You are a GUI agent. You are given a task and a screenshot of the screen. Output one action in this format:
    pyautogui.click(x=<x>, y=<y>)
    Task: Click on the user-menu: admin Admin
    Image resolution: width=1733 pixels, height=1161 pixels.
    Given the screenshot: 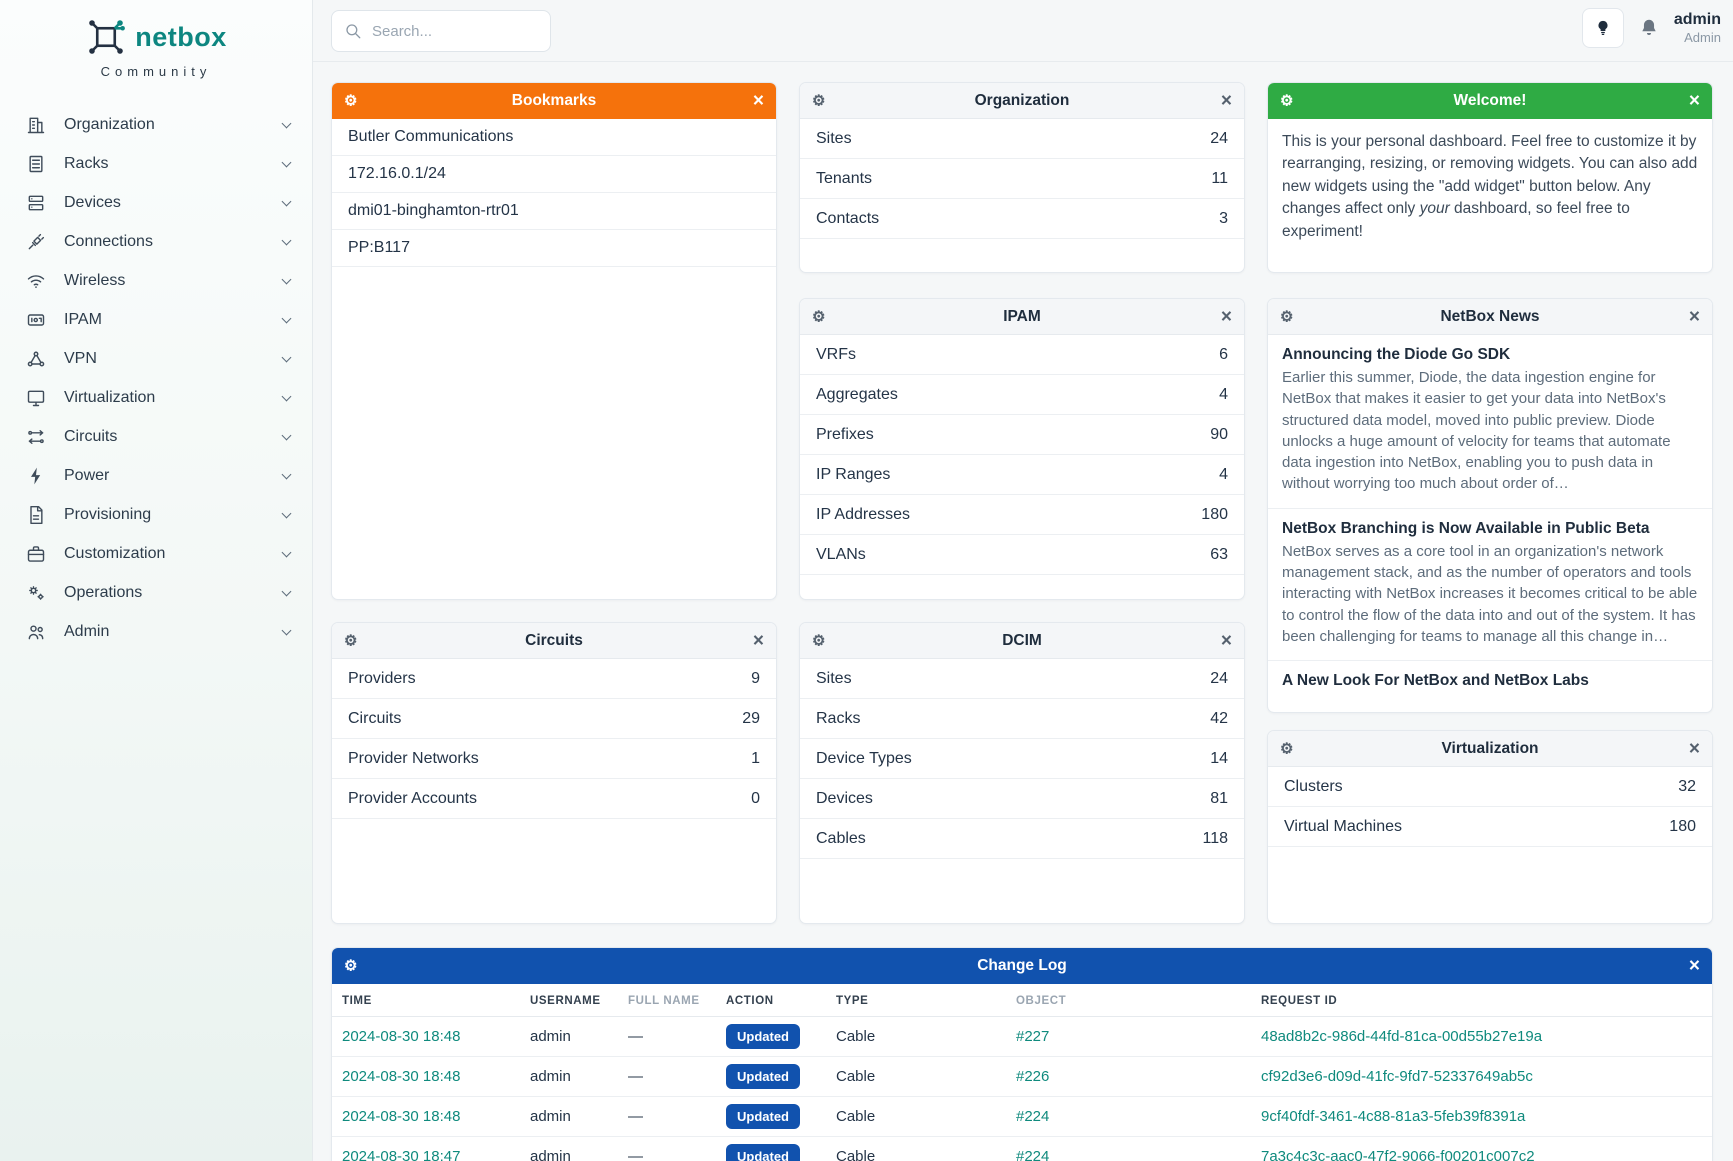 What is the action you would take?
    pyautogui.click(x=1697, y=28)
    